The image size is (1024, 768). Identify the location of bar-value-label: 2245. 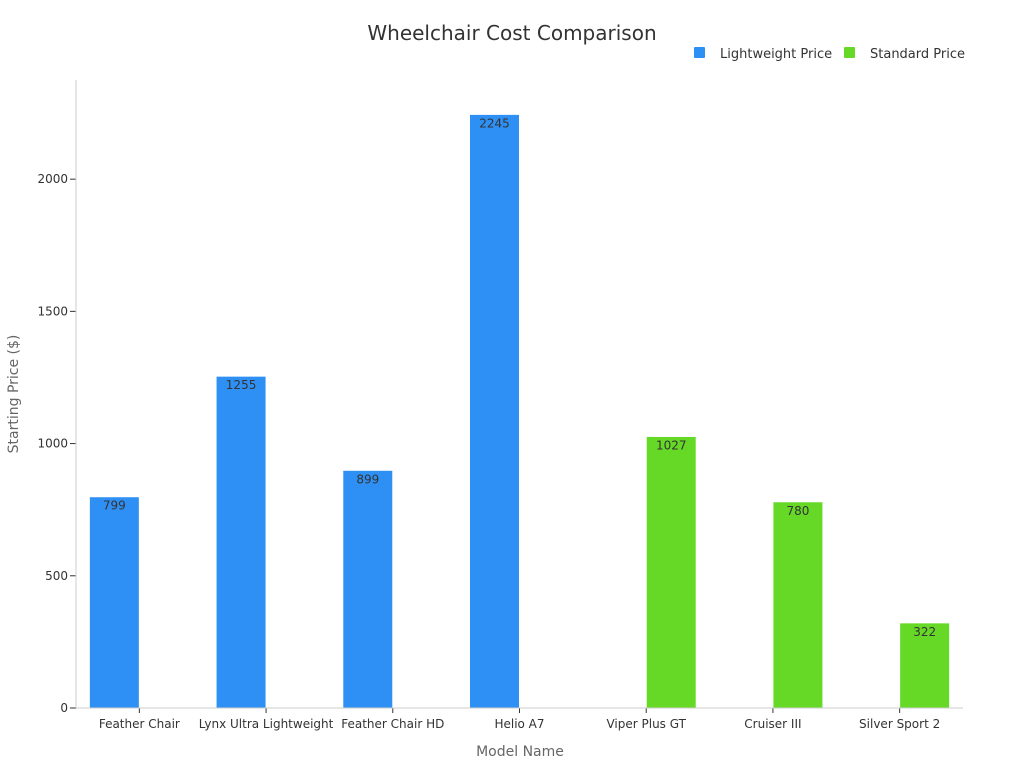
(494, 123).